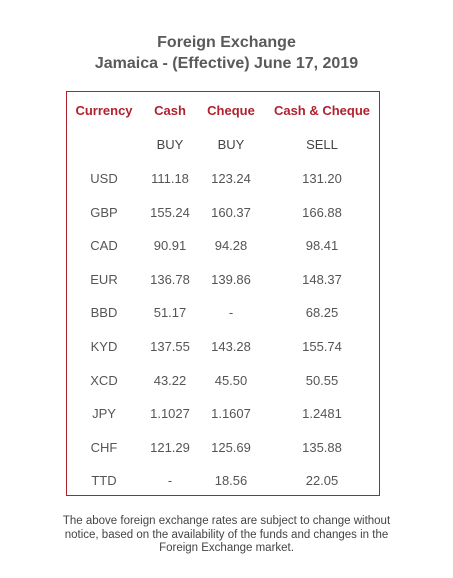 This screenshot has width=453, height=578. What do you see at coordinates (170, 279) in the screenshot?
I see `rate-cell: 136.78` at bounding box center [170, 279].